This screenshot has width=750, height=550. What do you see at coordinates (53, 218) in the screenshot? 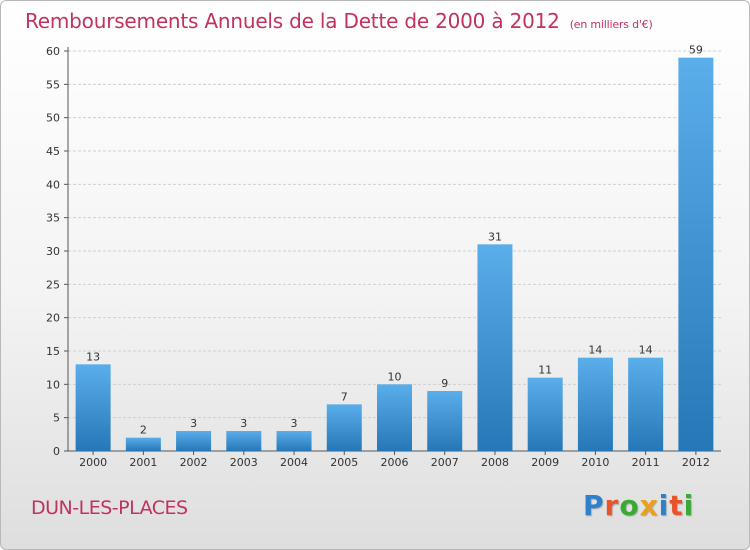
I see `y-tick-label: 35` at bounding box center [53, 218].